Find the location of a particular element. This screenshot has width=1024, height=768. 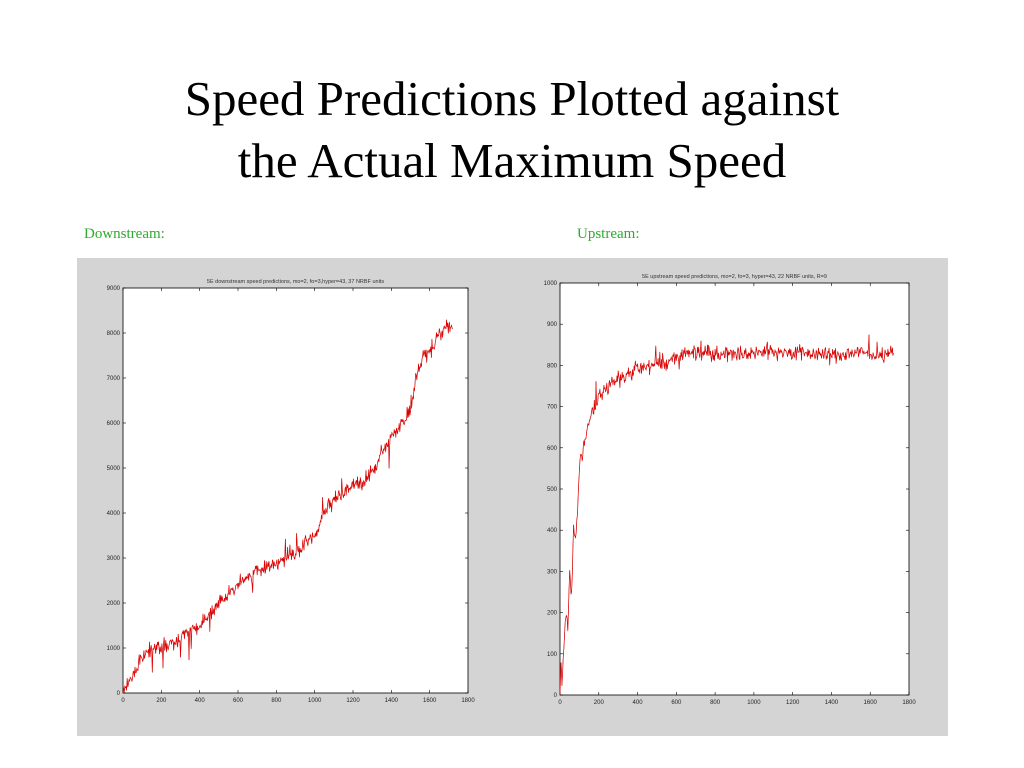

y-tick-label: 100 is located at coordinates (552, 655).